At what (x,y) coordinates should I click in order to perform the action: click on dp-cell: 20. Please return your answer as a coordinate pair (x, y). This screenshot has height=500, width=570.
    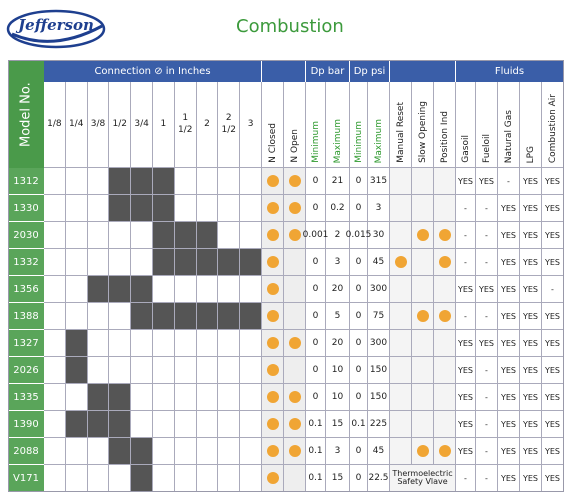
    Looking at the image, I should click on (338, 289).